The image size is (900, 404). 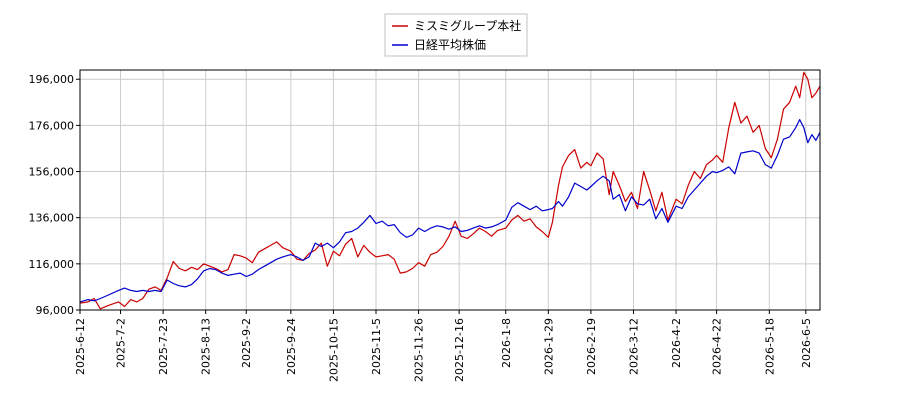 What do you see at coordinates (80, 346) in the screenshot?
I see `x-tick-label: 2025-6-12` at bounding box center [80, 346].